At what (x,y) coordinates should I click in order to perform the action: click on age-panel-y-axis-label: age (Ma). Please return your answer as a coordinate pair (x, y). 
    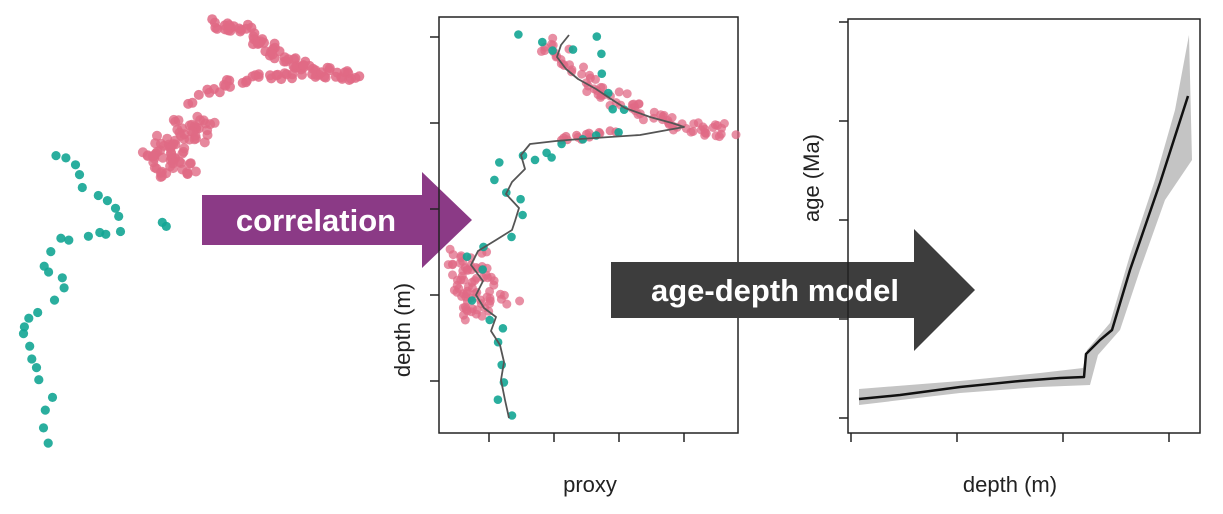
    Looking at the image, I should click on (811, 178).